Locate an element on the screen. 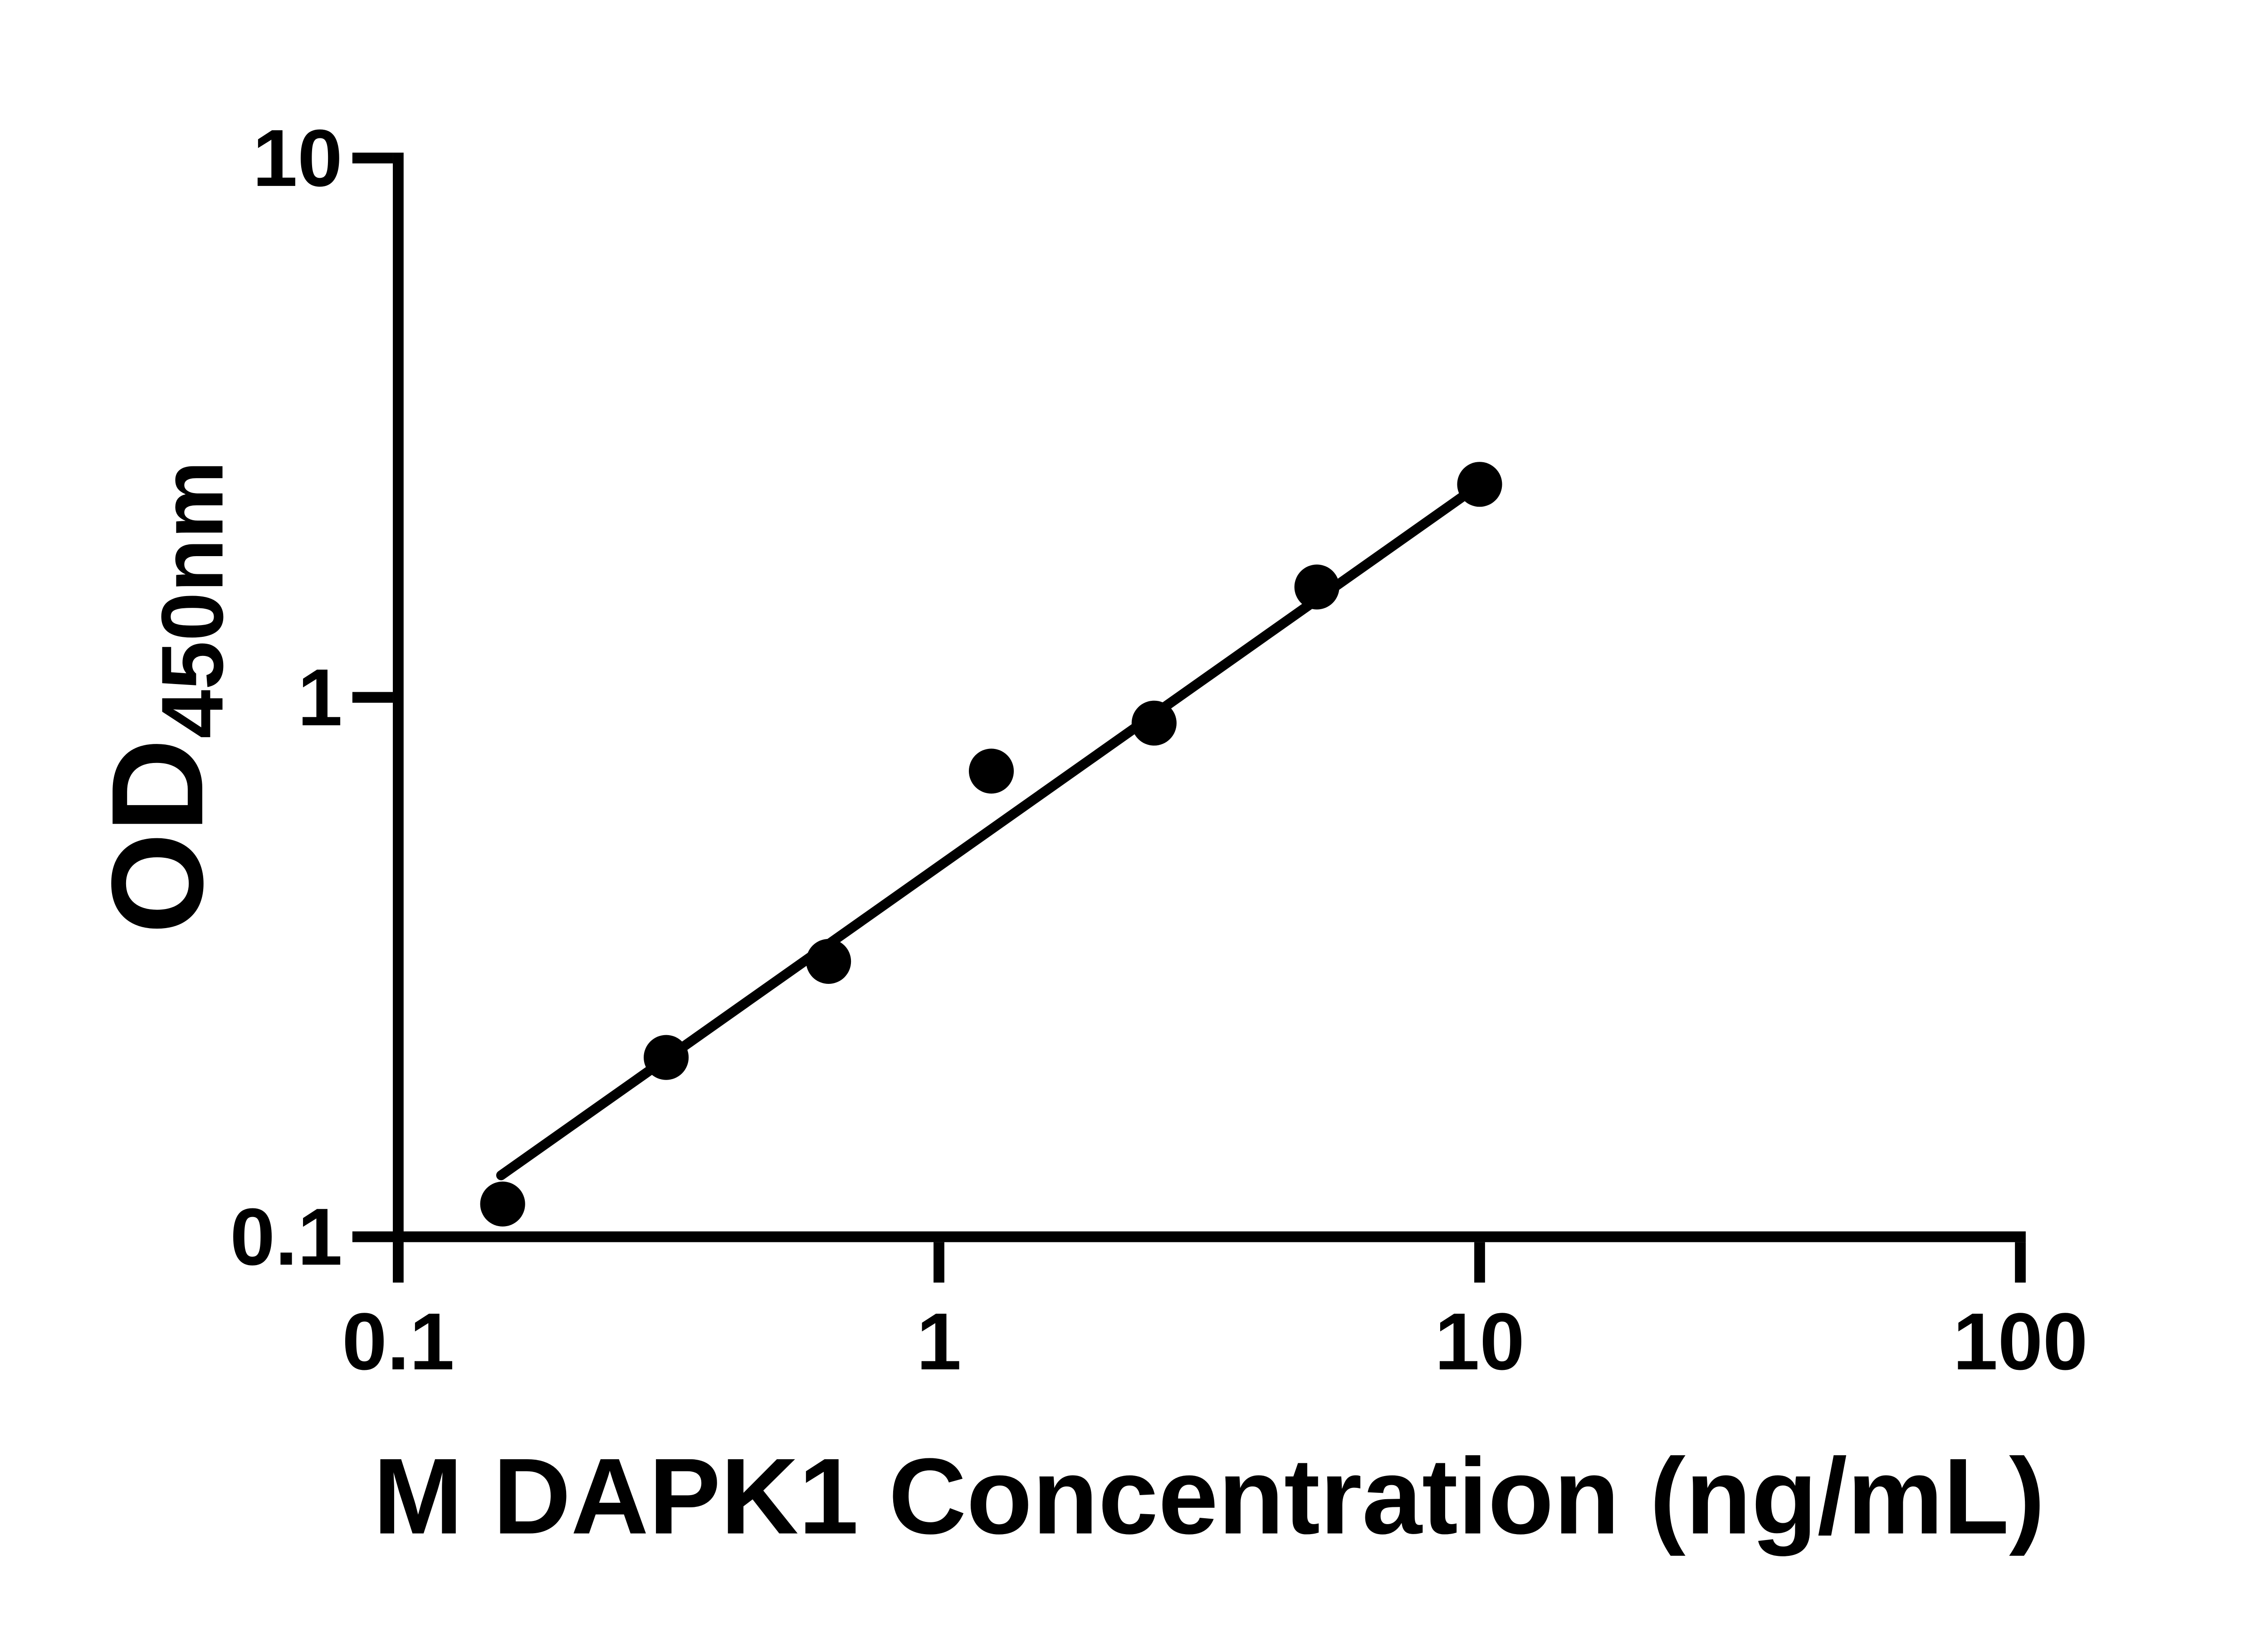 This screenshot has height=1633, width=2268. x-tick-label: 100 is located at coordinates (2020, 1341).